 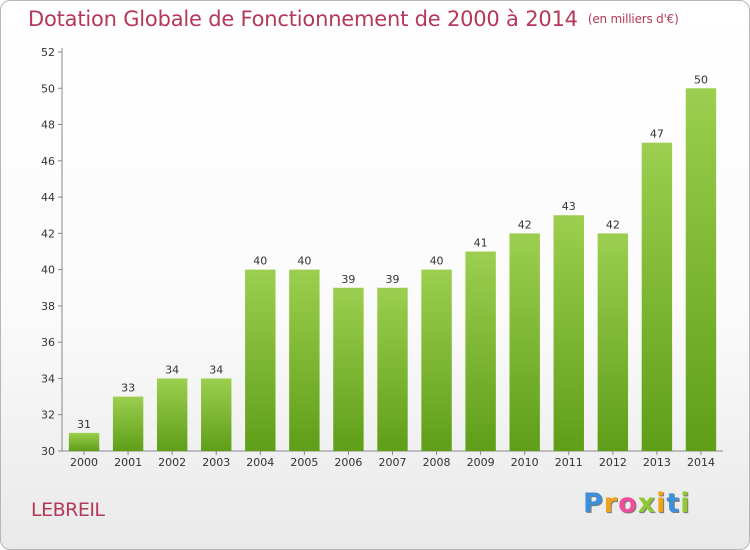 What do you see at coordinates (628, 503) in the screenshot?
I see `logo-letter: o` at bounding box center [628, 503].